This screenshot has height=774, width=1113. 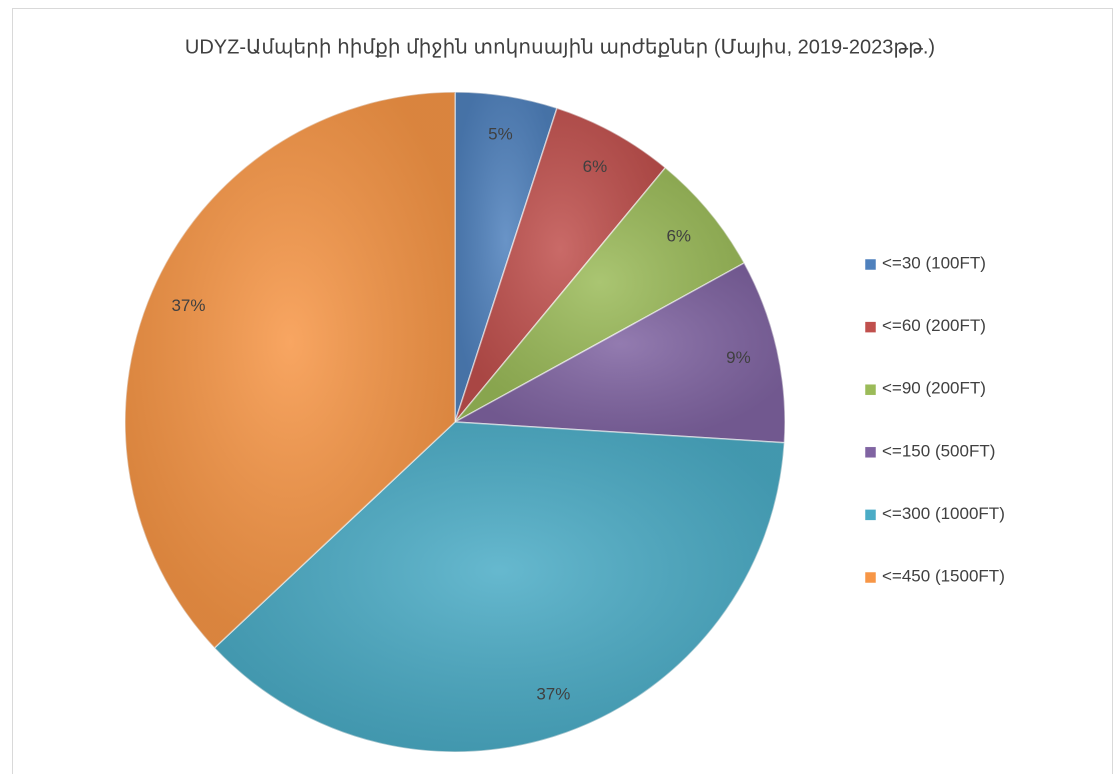 I want to click on data-label: 9%, so click(x=738, y=357).